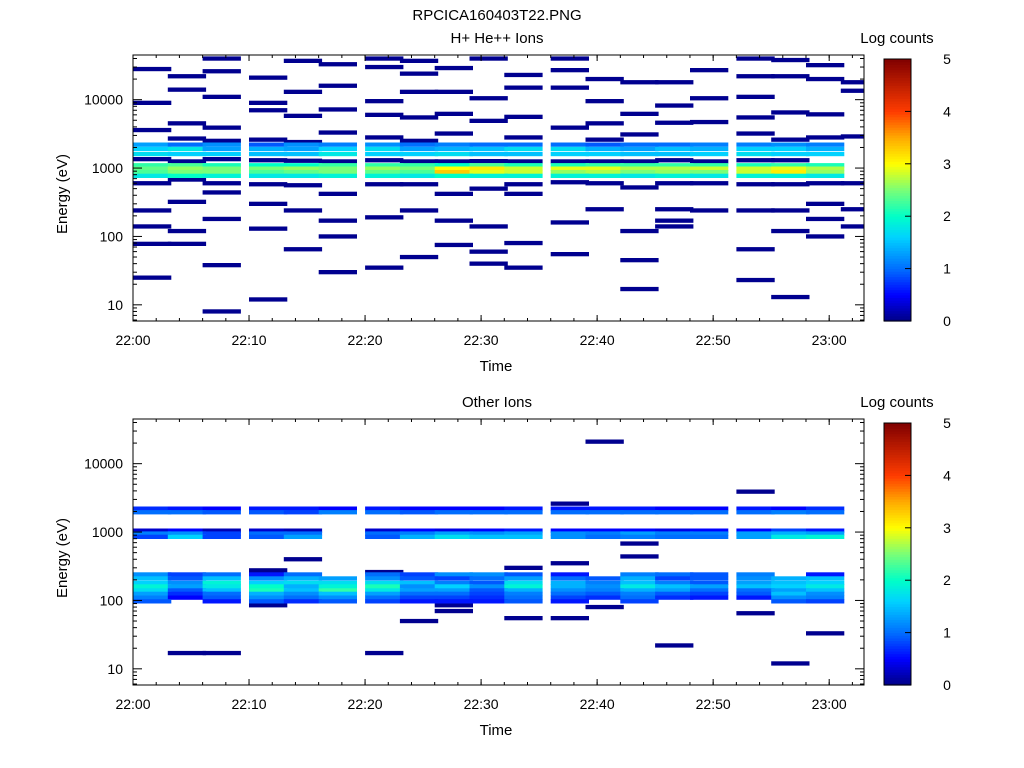  What do you see at coordinates (947, 423) in the screenshot?
I see `colorbar-tick-label: 5` at bounding box center [947, 423].